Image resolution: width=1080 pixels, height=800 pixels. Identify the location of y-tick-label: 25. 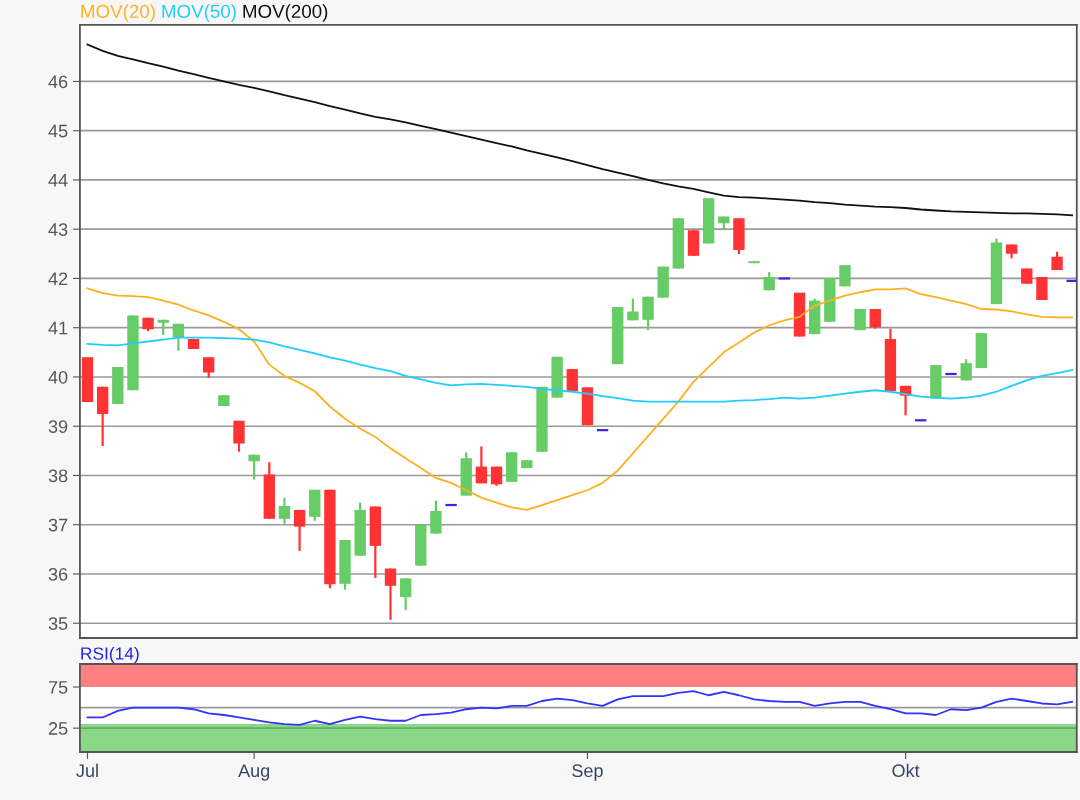
(58, 728).